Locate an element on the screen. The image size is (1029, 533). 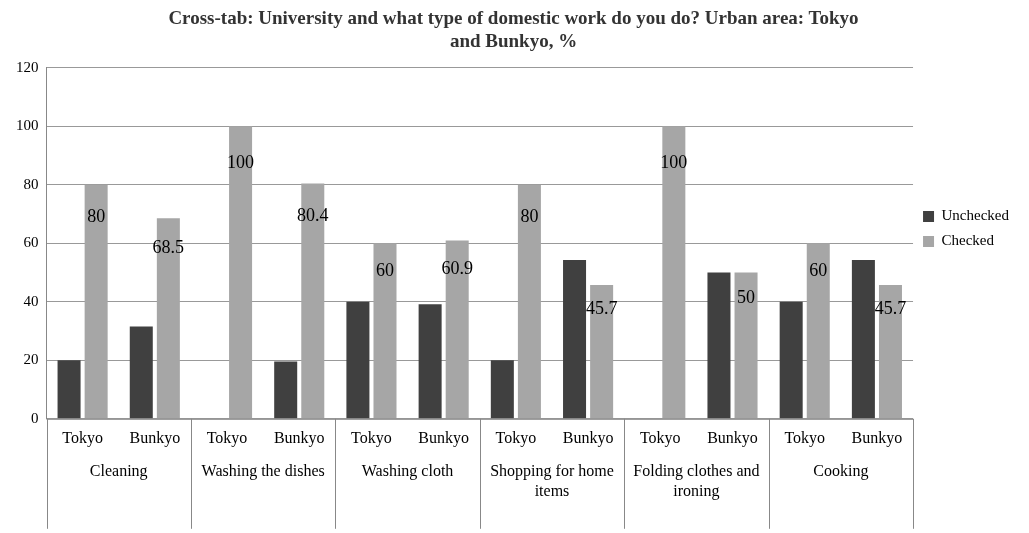
data-label: 60.9 is located at coordinates (457, 267).